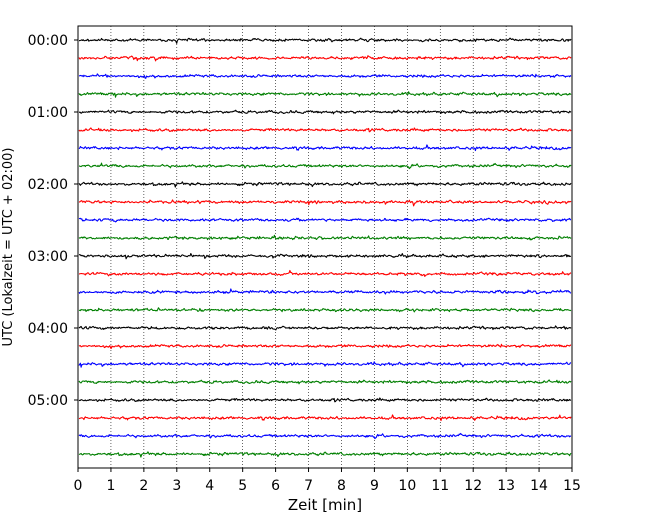 The image size is (650, 520). What do you see at coordinates (48, 257) in the screenshot?
I see `y-tick-label-3: 03:00` at bounding box center [48, 257].